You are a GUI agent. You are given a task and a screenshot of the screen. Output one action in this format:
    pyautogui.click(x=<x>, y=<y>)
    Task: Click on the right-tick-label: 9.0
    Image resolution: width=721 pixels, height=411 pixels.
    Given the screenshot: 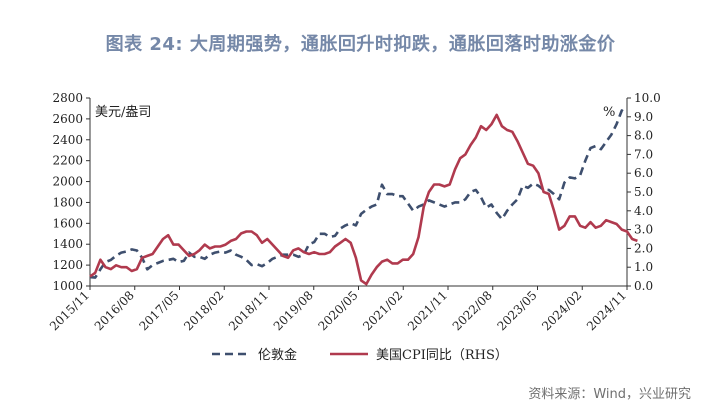 What is the action you would take?
    pyautogui.click(x=643, y=117)
    